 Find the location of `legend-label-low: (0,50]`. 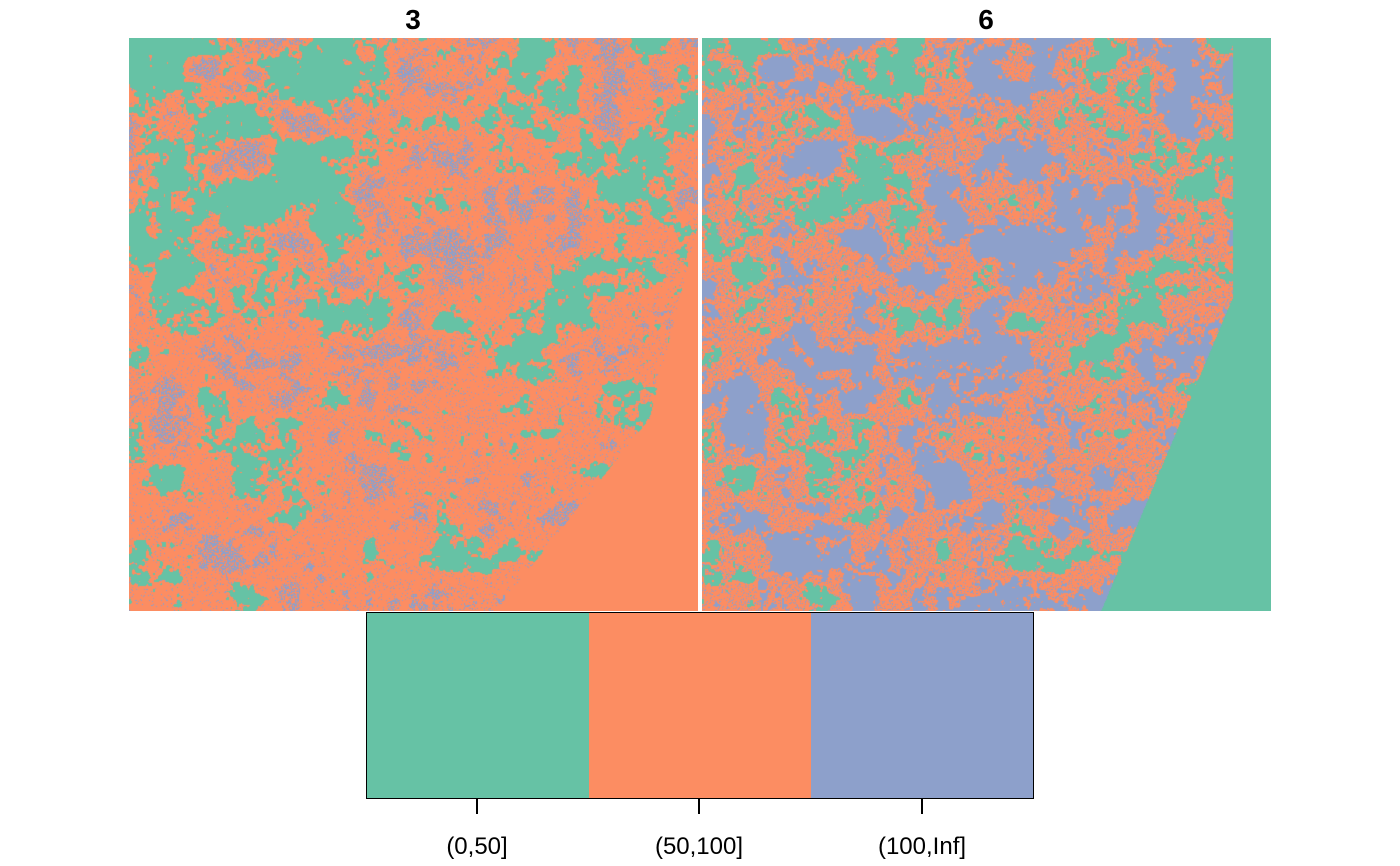

legend-label-low: (0,50] is located at coordinates (477, 846).